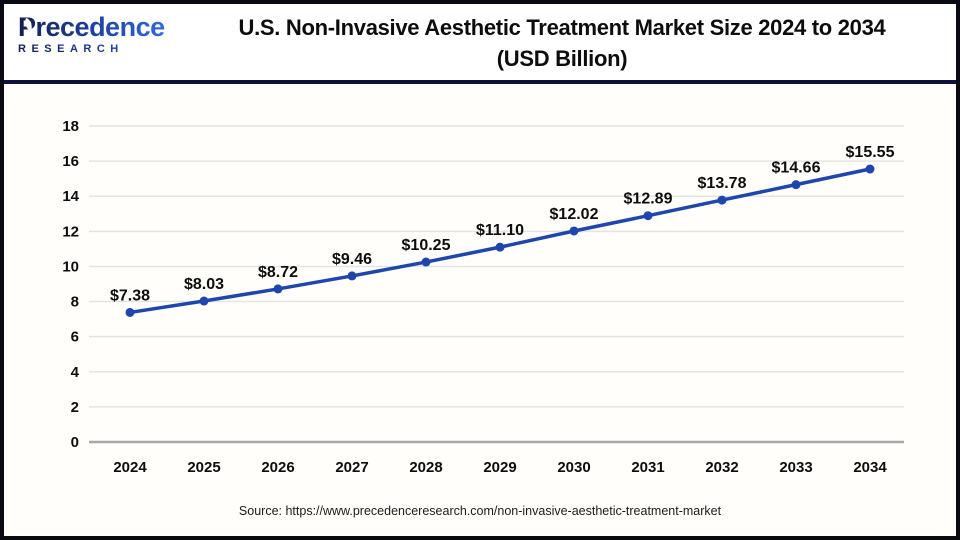  What do you see at coordinates (562, 58) in the screenshot?
I see `title-line-2: (USD Billion)` at bounding box center [562, 58].